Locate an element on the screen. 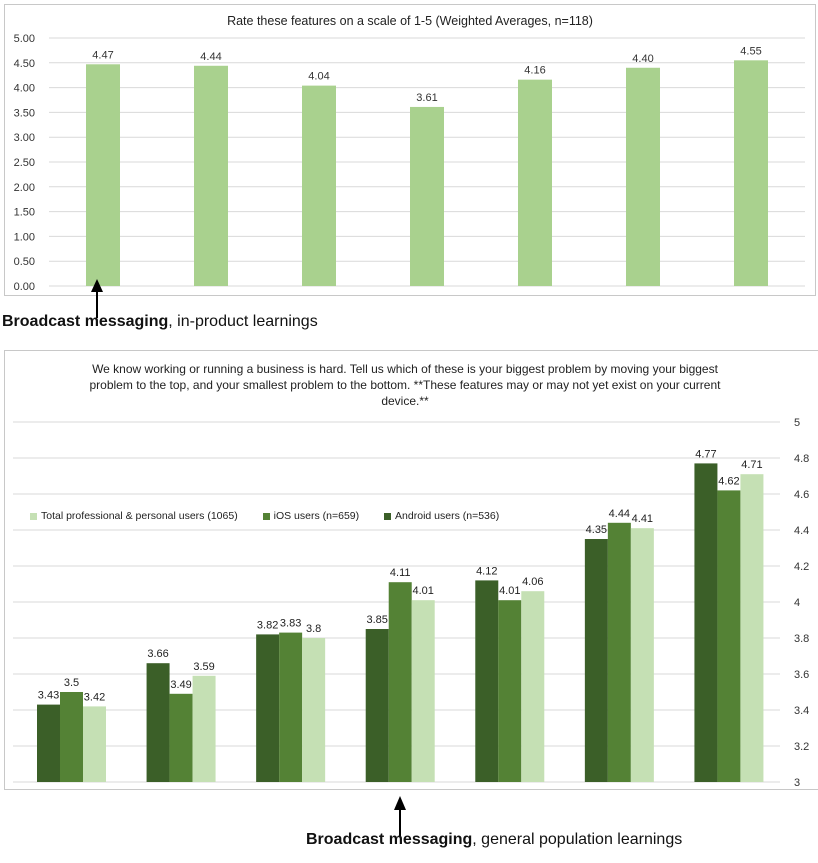 The image size is (818, 863). y-tick-label: 3.4 is located at coordinates (801, 711).